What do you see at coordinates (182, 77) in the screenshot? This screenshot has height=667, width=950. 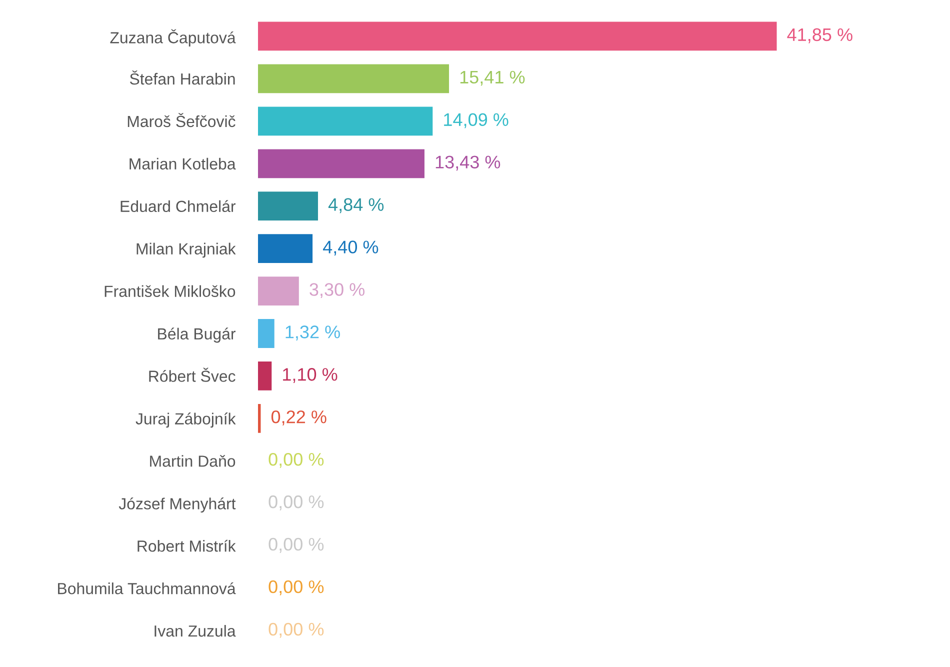 I see `y-tick-label: Štefan Harabin` at bounding box center [182, 77].